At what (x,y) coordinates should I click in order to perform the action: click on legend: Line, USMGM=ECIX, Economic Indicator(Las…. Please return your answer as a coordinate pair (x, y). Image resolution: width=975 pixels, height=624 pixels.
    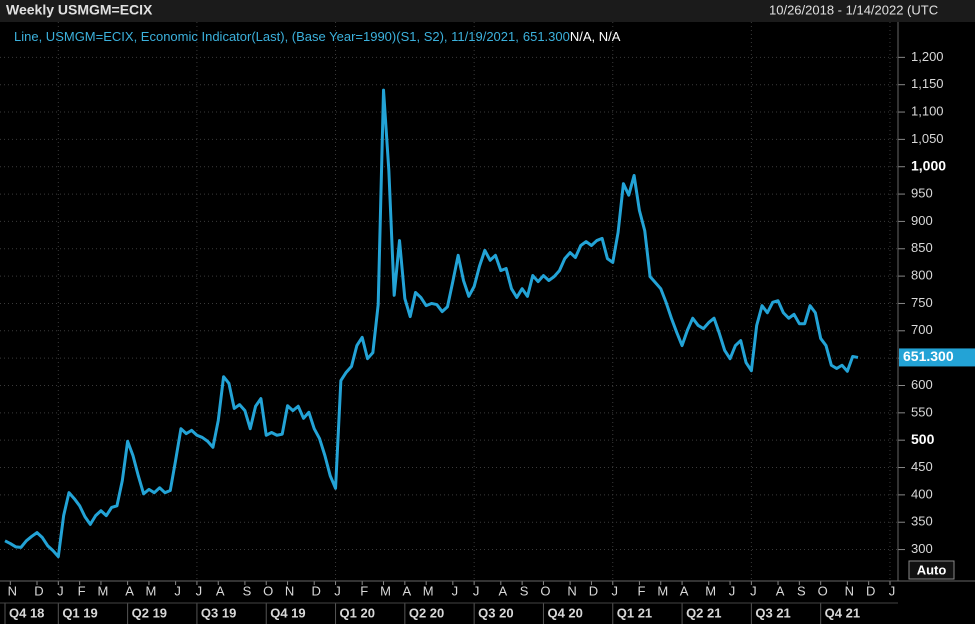
    Looking at the image, I should click on (317, 36).